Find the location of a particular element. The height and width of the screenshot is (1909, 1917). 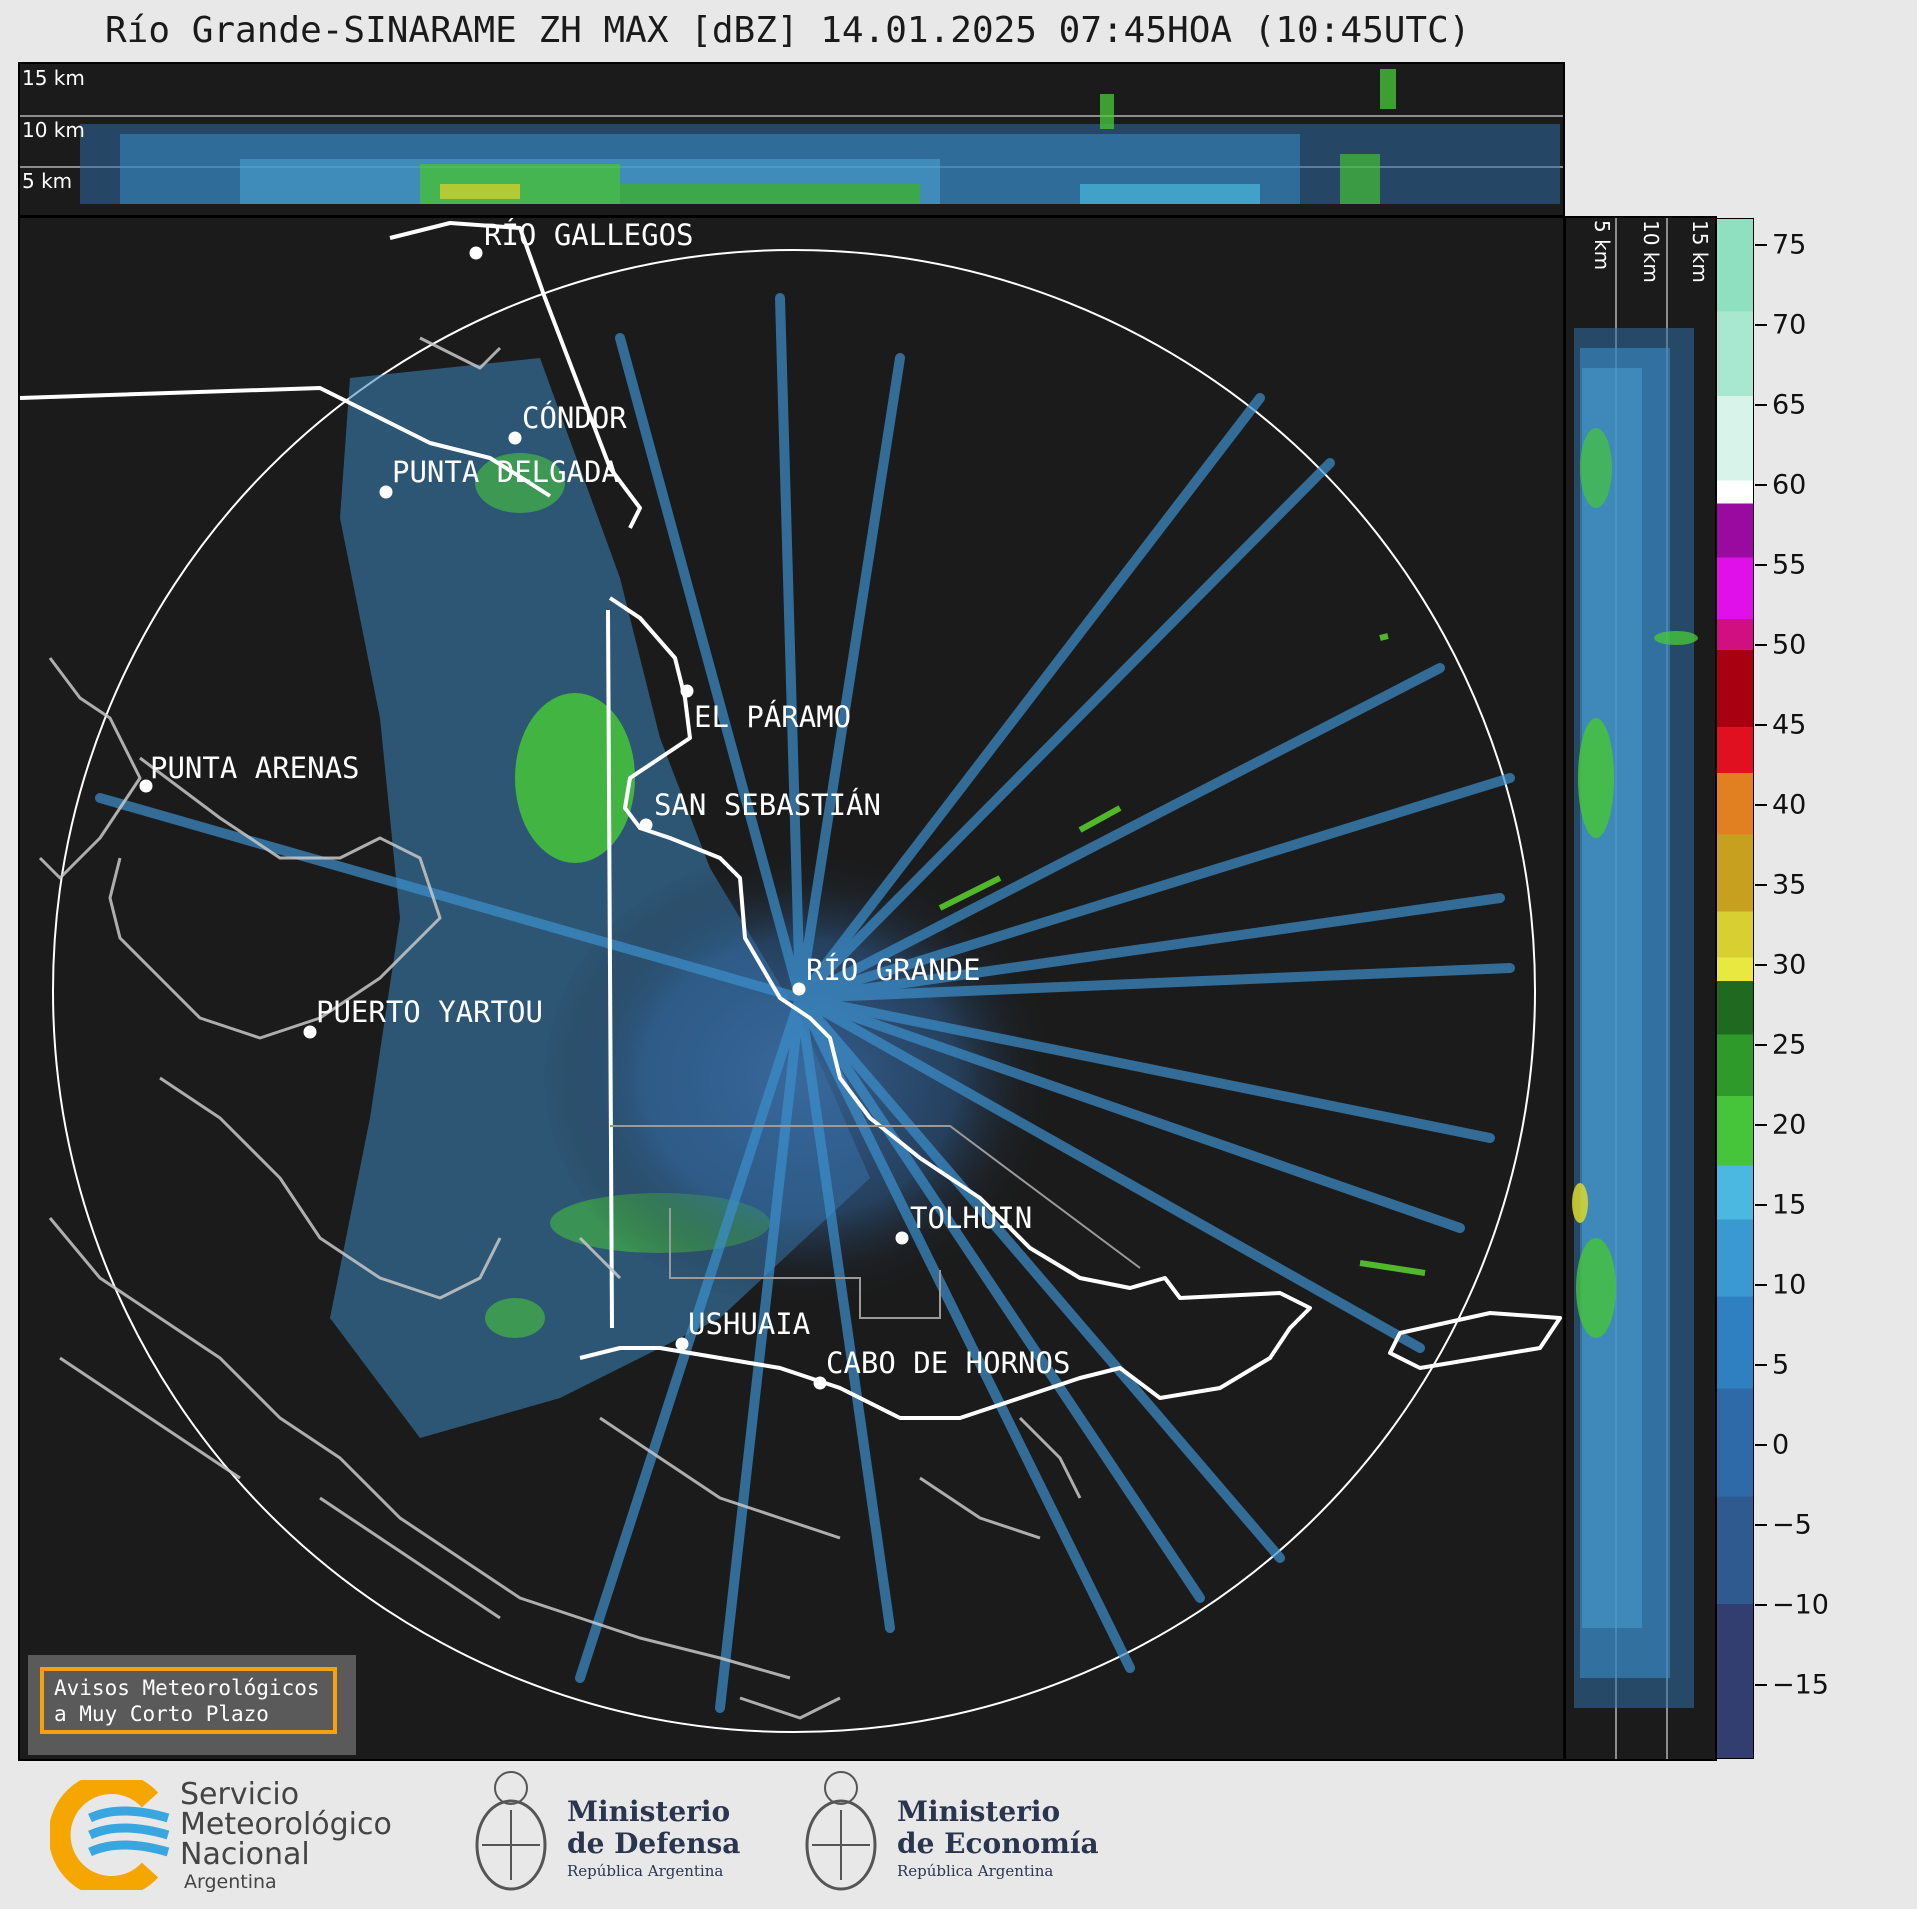

colorbar-tick-label: 35 is located at coordinates (1789, 885).